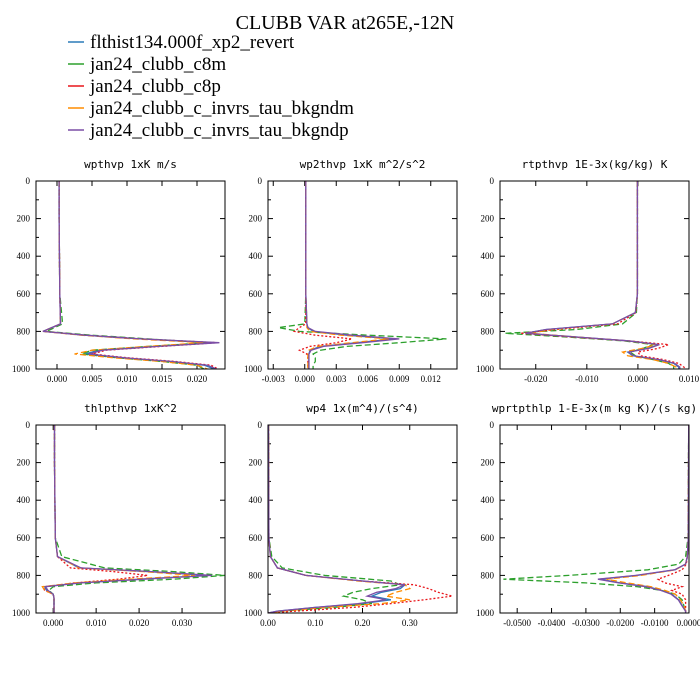 This screenshot has width=700, height=700. I want to click on x-tick-label: -0.003, so click(274, 379).